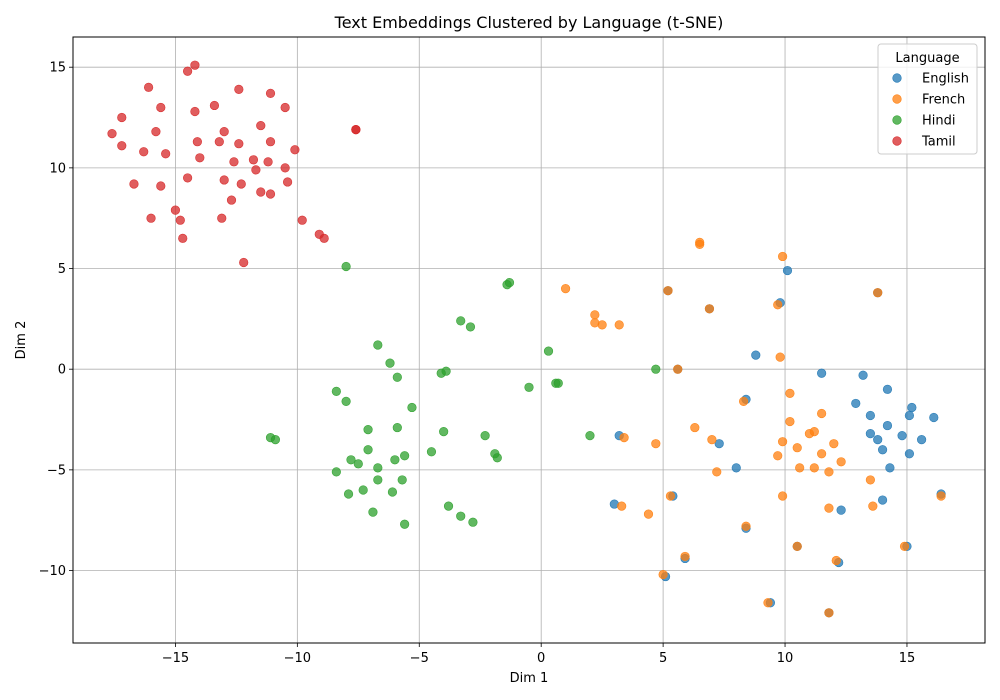  What do you see at coordinates (939, 121) in the screenshot?
I see `legend-label: Hindi` at bounding box center [939, 121].